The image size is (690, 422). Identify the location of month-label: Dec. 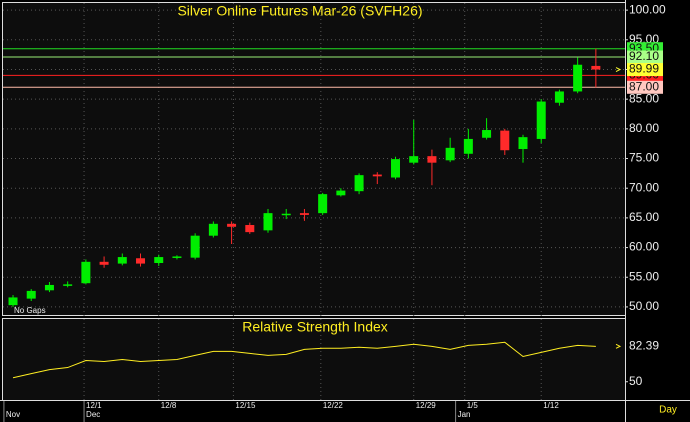
(93, 414).